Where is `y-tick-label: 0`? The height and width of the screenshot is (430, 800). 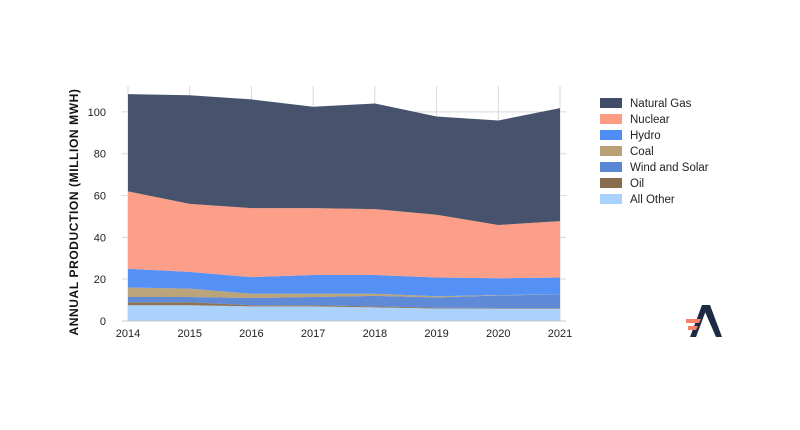 y-tick-label: 0 is located at coordinates (103, 322).